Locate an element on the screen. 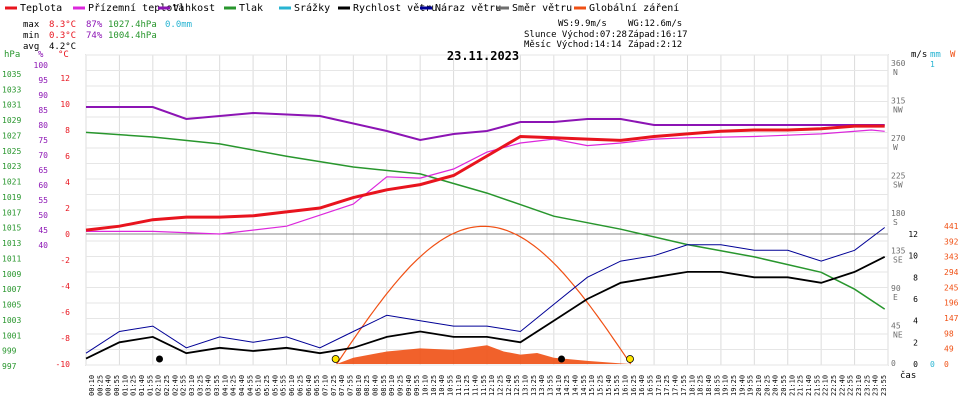 This screenshot has width=966, height=400. stats-sun-rise: Slunce Východ:07:28 is located at coordinates (575, 35).